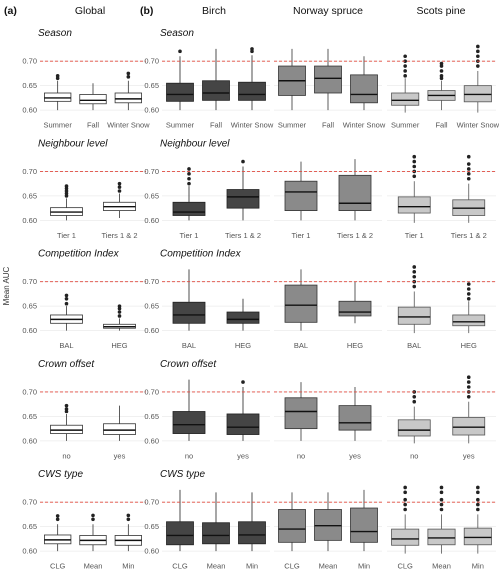 The height and width of the screenshot is (576, 500). Describe the element at coordinates (177, 33) in the screenshot. I see `panel-title: Season` at that location.